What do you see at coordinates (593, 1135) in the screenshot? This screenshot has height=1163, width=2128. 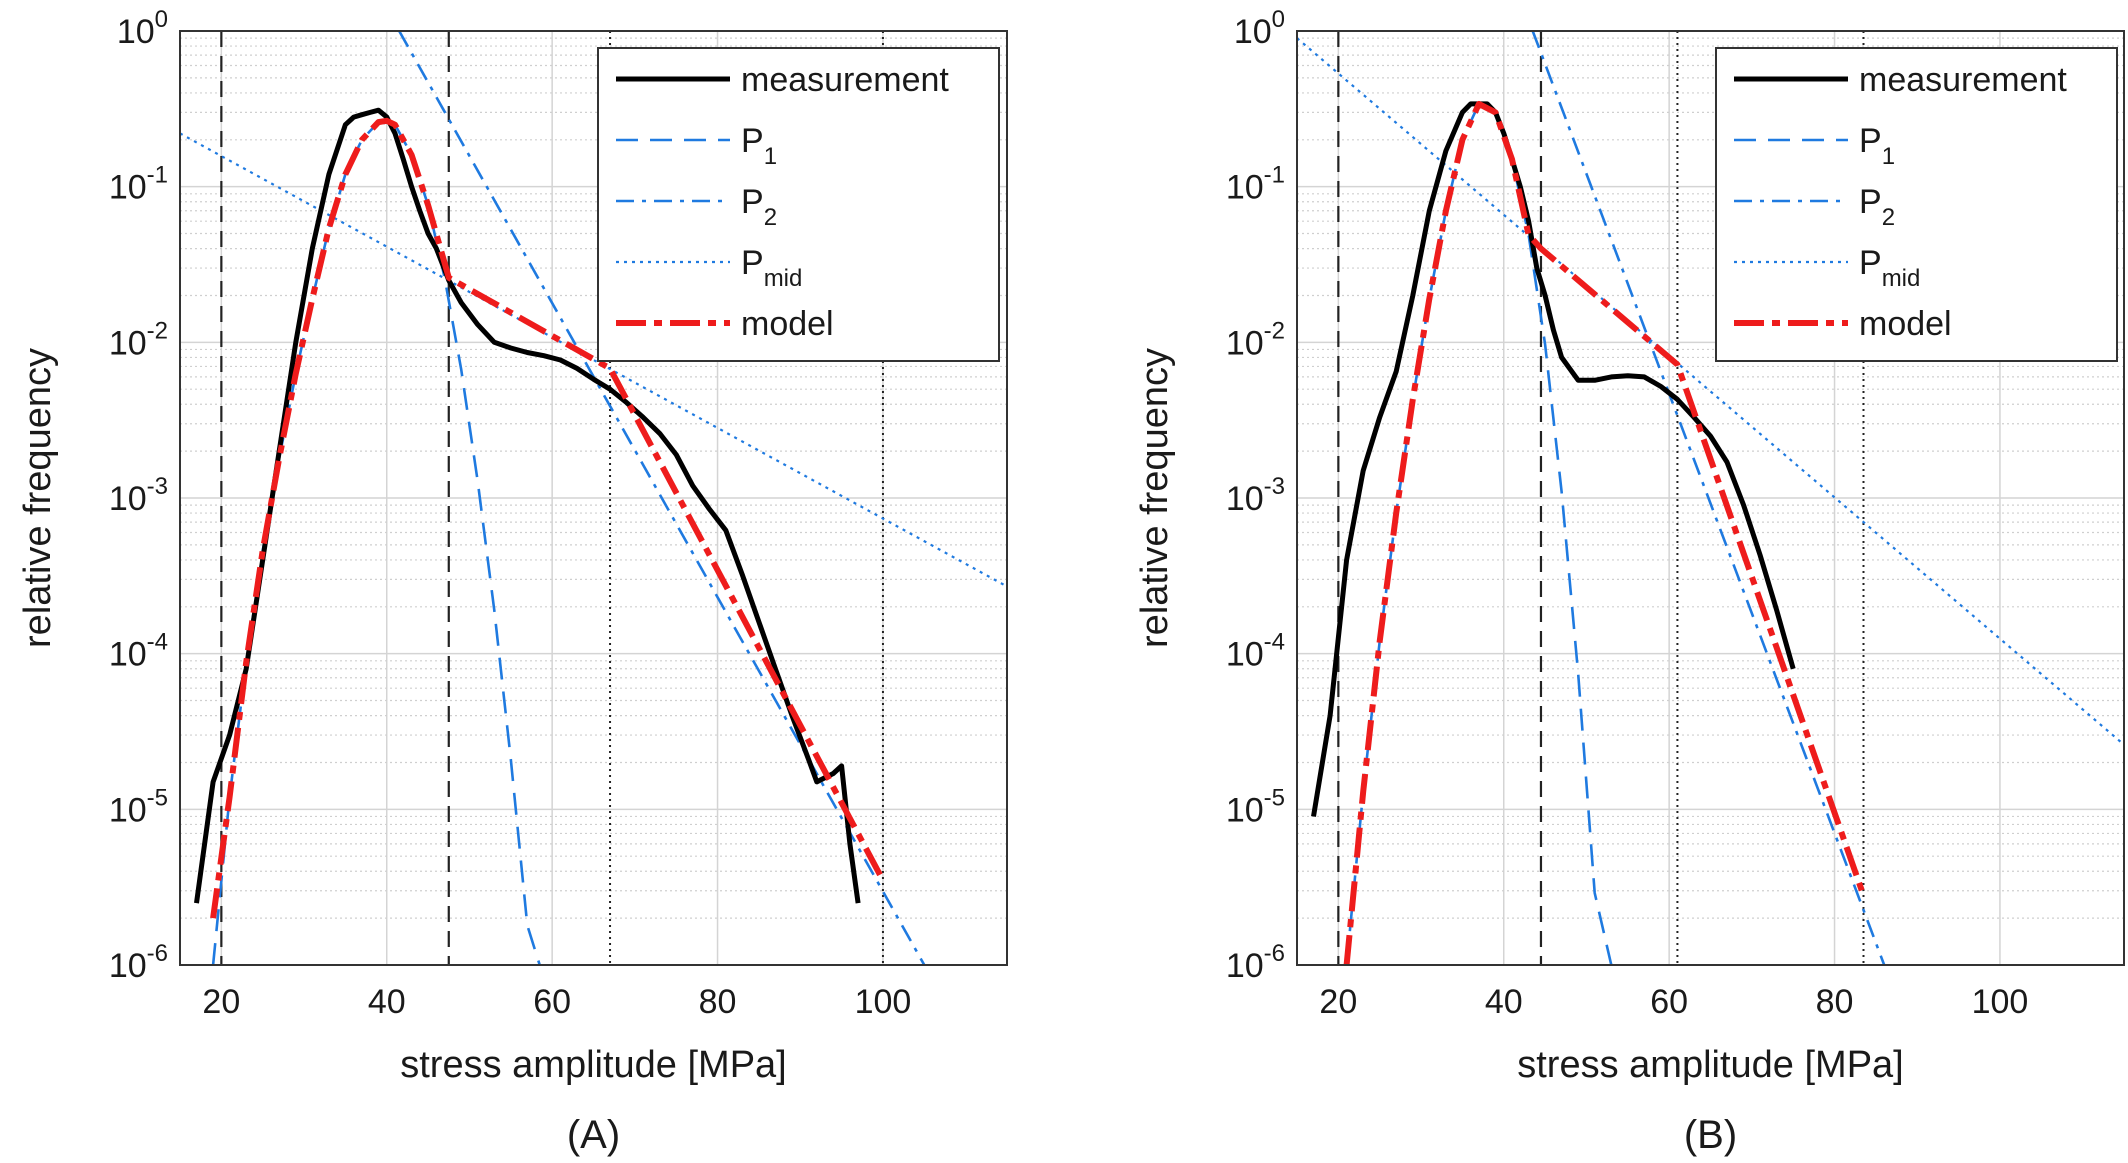 I see `panel-label: (A)` at bounding box center [593, 1135].